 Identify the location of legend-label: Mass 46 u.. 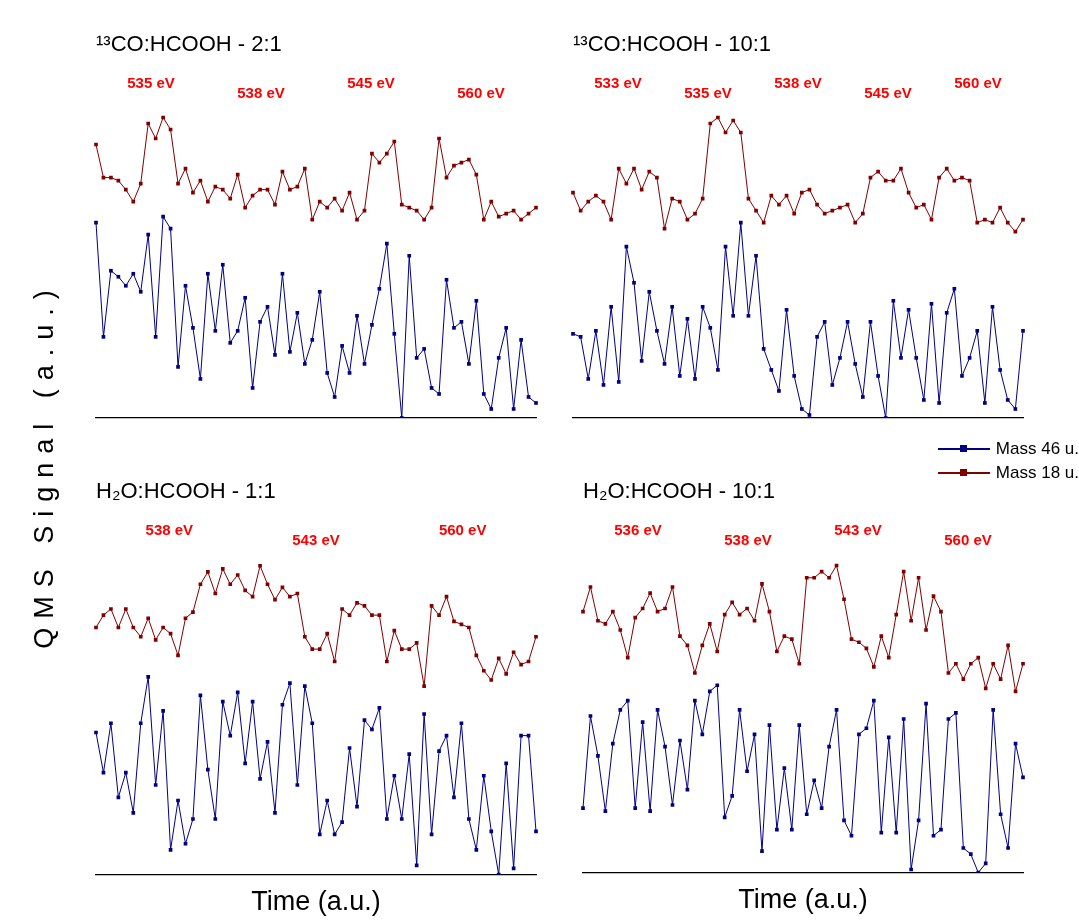
(1037, 449).